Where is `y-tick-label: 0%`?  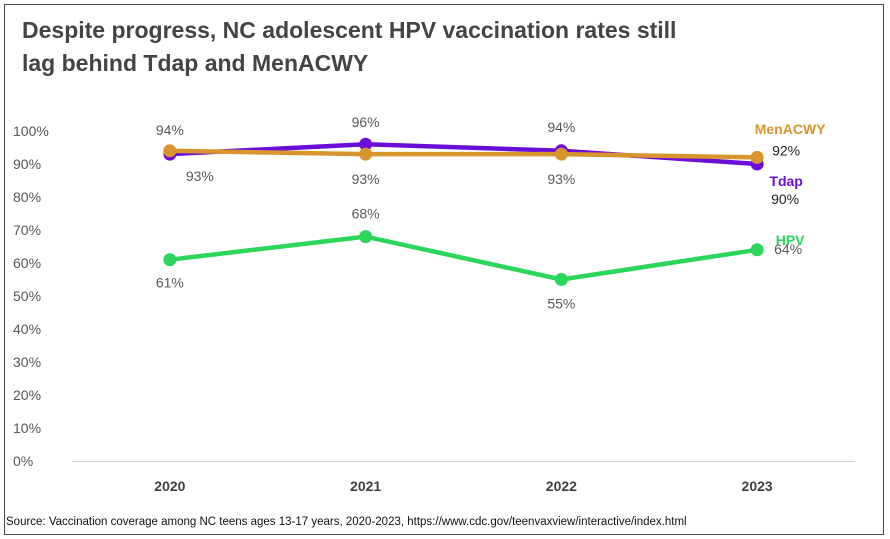 y-tick-label: 0% is located at coordinates (23, 461).